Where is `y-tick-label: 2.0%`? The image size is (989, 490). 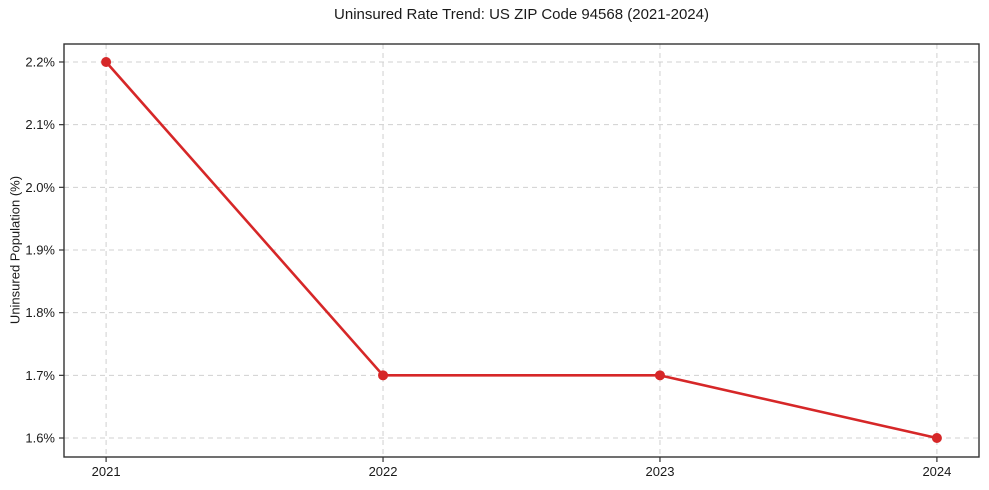
y-tick-label: 2.0% is located at coordinates (40, 187).